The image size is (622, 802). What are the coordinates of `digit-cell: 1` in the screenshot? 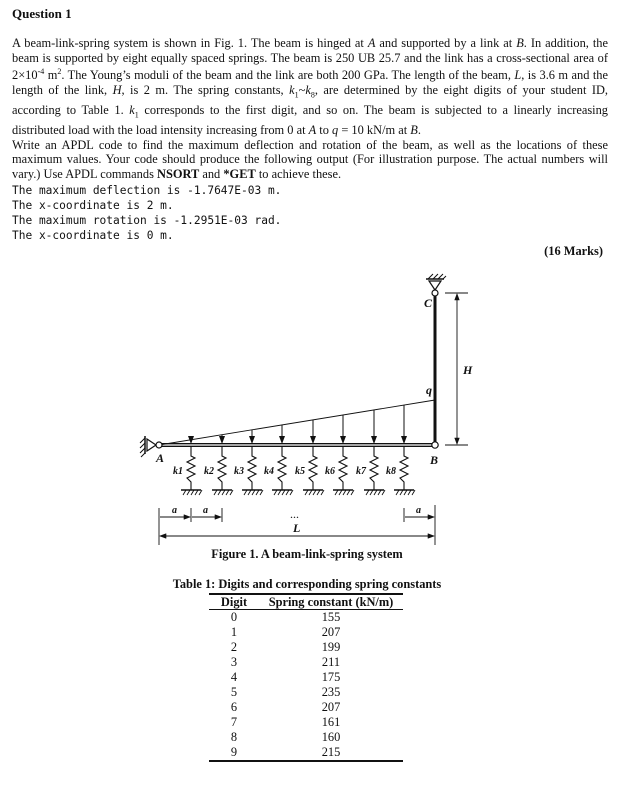 It's located at (234, 632).